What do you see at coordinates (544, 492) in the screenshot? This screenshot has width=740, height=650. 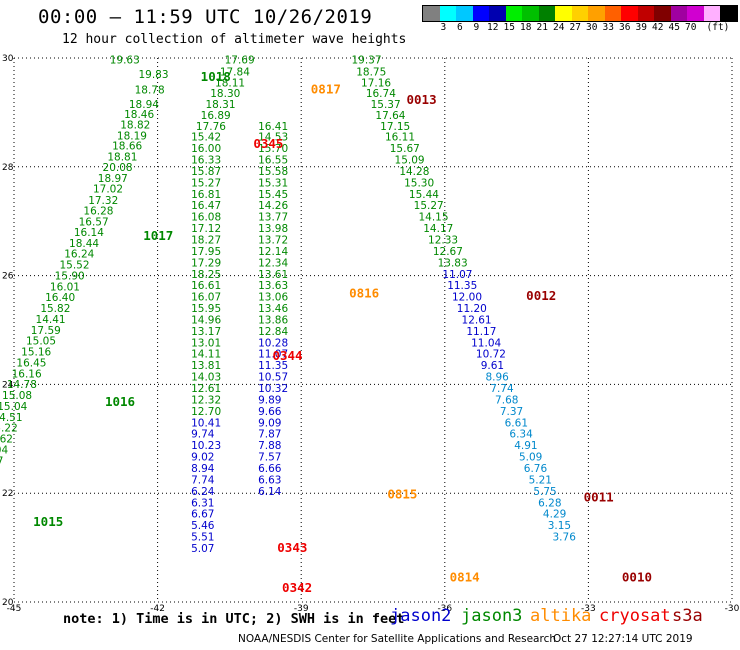 I see `wave-height-label: 5.75` at bounding box center [544, 492].